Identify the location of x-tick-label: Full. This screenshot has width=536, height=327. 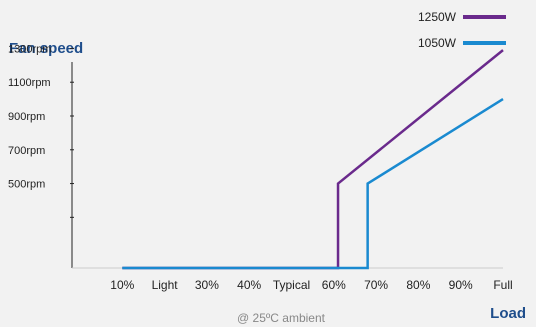
(502, 285).